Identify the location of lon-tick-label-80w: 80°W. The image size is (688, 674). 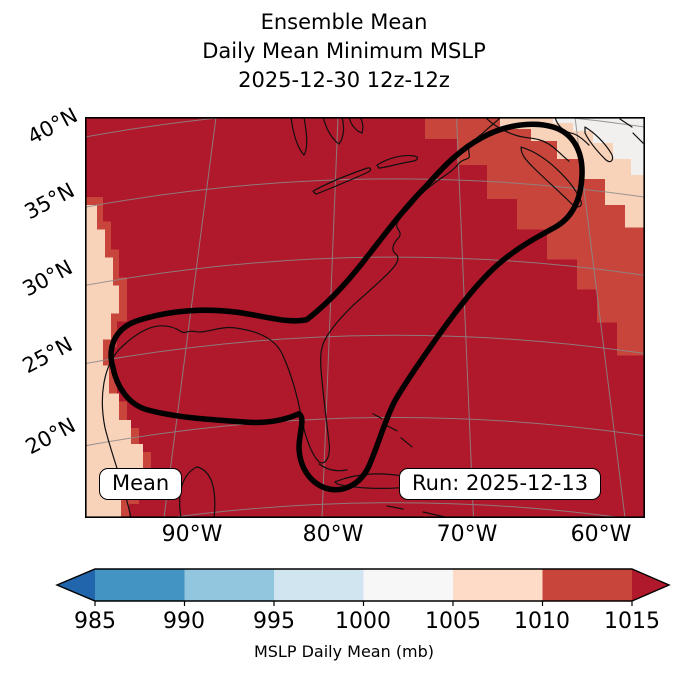
(333, 534).